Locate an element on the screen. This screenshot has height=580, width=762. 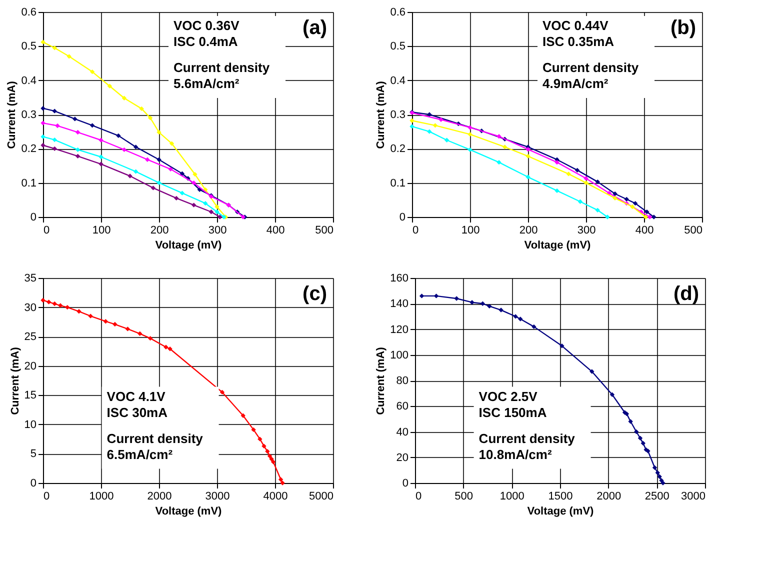
y-tick-label: 100 is located at coordinates (399, 355).